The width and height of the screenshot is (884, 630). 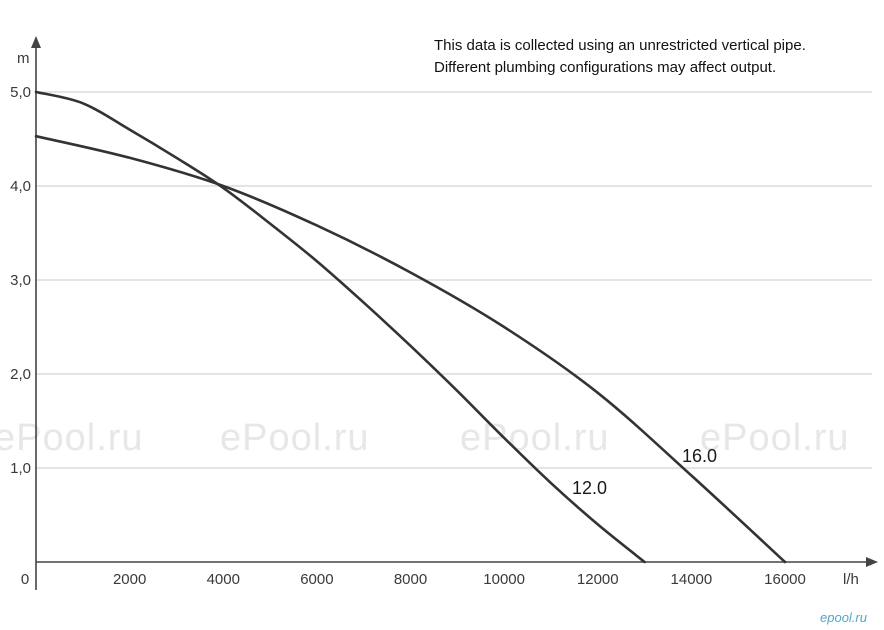 I want to click on x-tick-label: 2000, so click(x=129, y=579).